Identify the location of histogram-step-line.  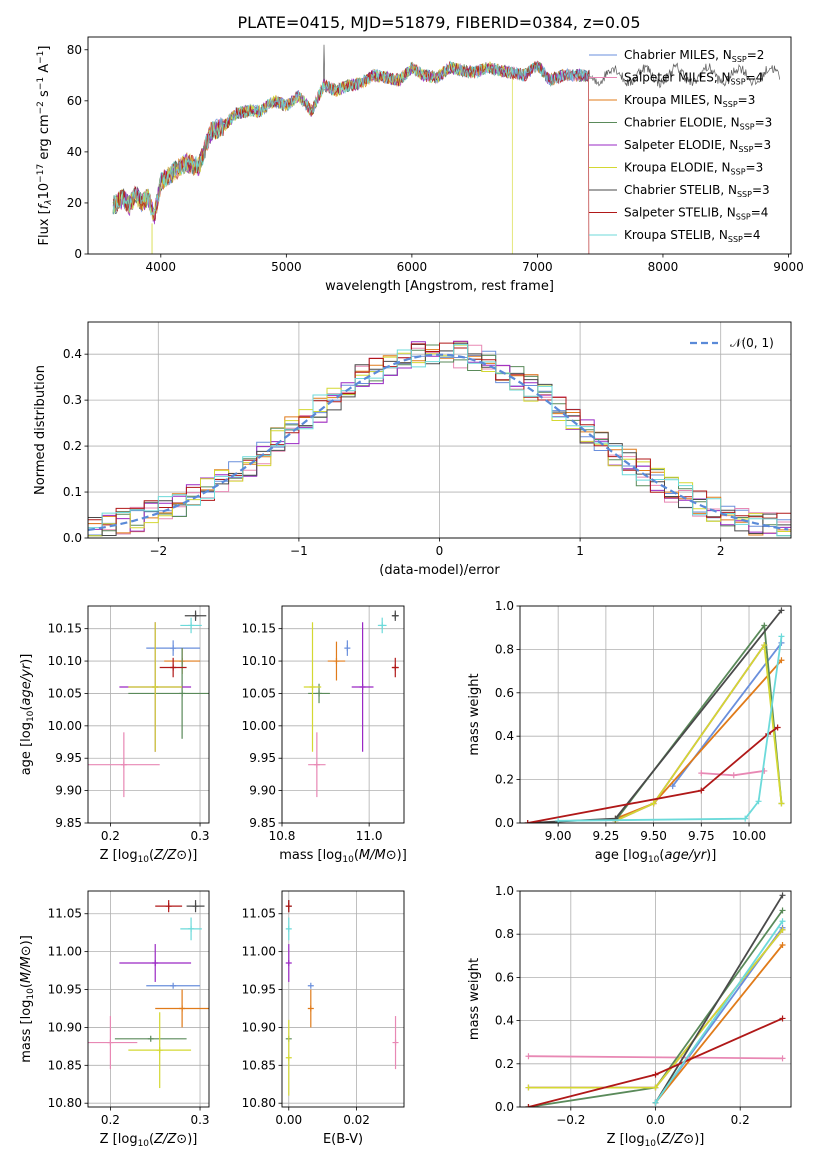
(439, 440).